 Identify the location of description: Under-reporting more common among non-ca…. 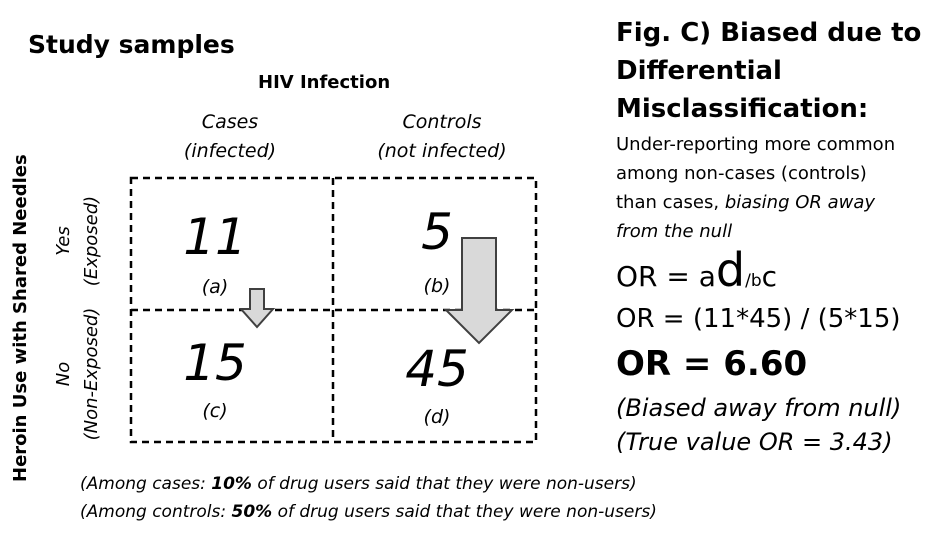
(755, 188).